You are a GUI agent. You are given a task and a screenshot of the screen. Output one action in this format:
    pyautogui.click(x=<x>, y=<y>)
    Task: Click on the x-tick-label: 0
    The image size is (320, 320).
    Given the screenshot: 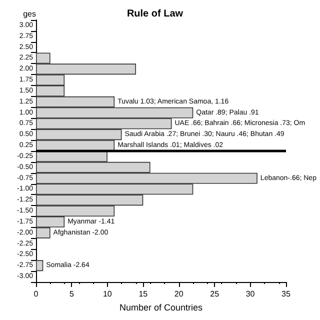 What is the action you would take?
    pyautogui.click(x=36, y=294)
    